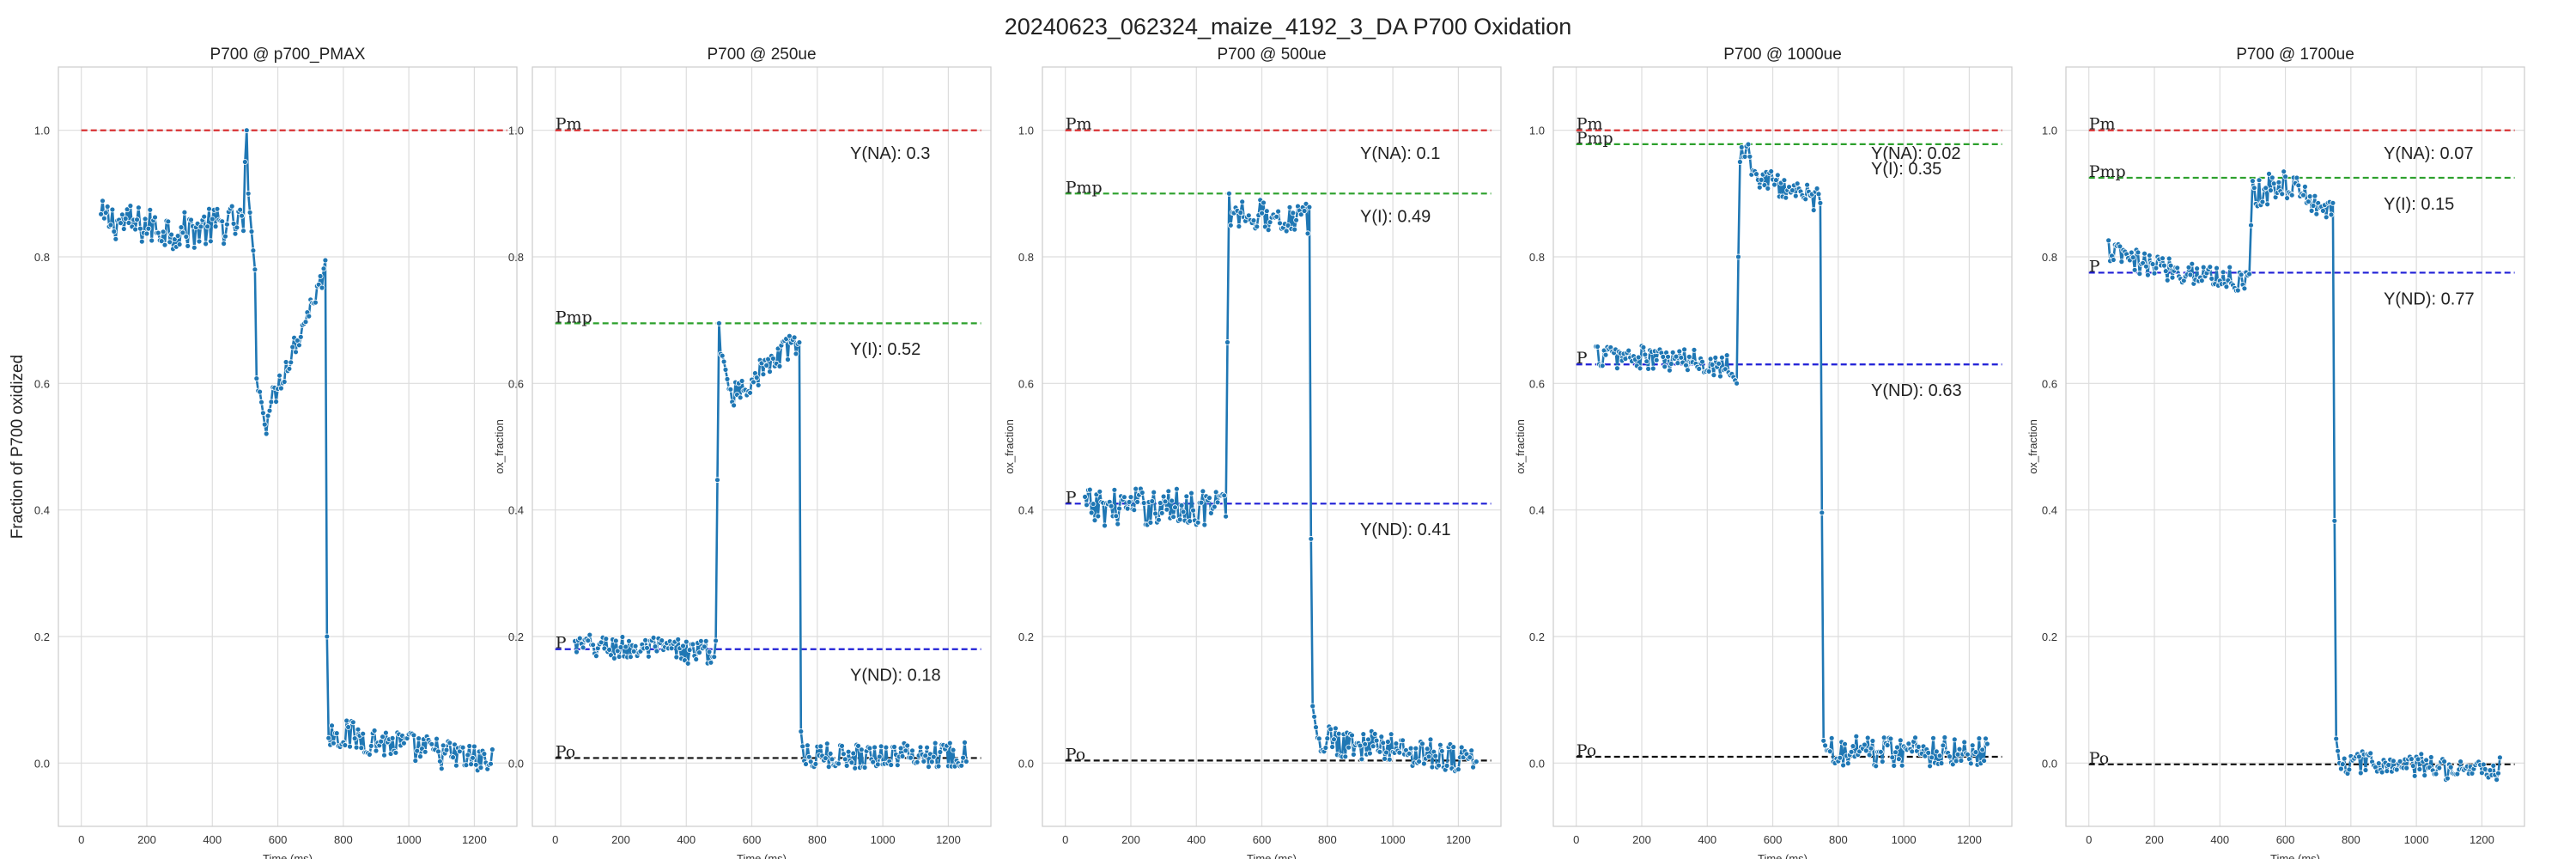 This screenshot has width=2576, height=859. I want to click on panel-title: P700 @ 250ue, so click(761, 55).